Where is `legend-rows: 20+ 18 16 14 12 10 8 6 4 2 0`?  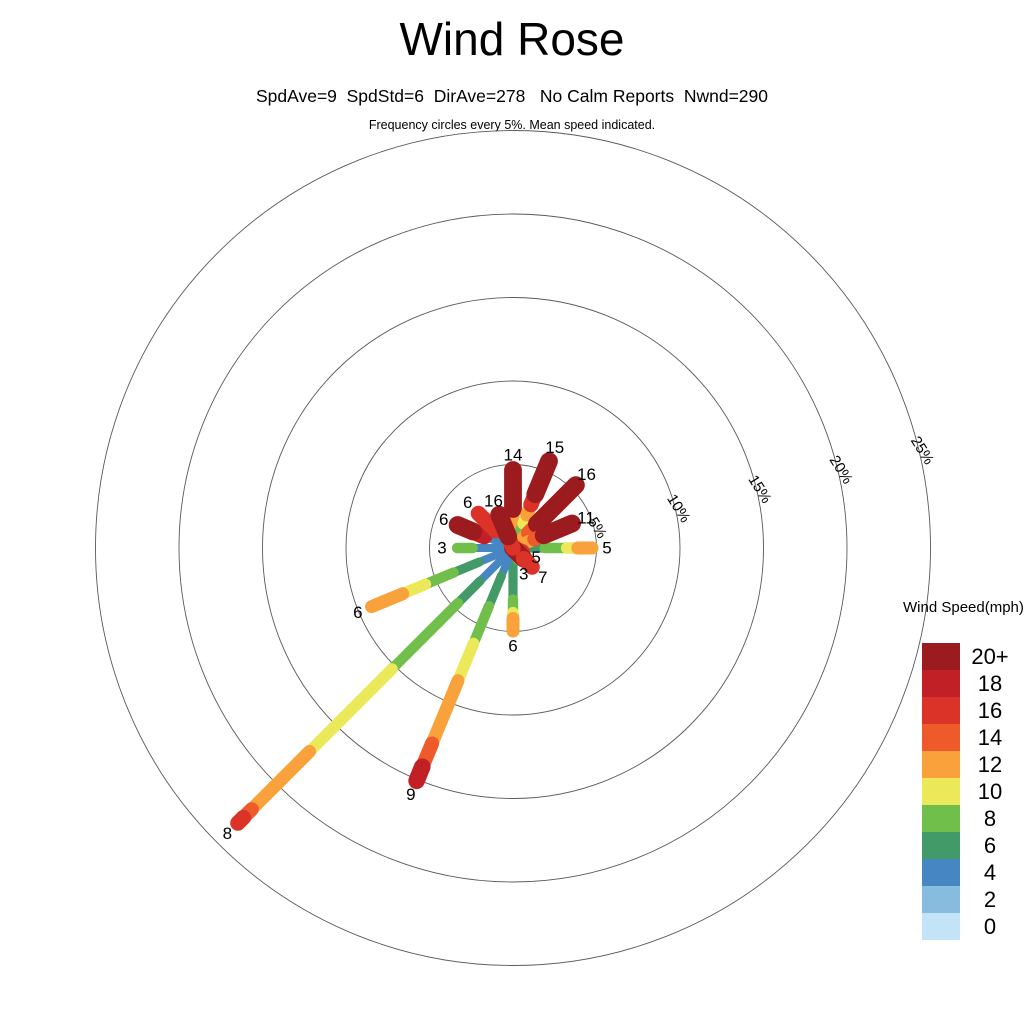 legend-rows: 20+ 18 16 14 12 10 8 6 4 2 0 is located at coordinates (963, 791).